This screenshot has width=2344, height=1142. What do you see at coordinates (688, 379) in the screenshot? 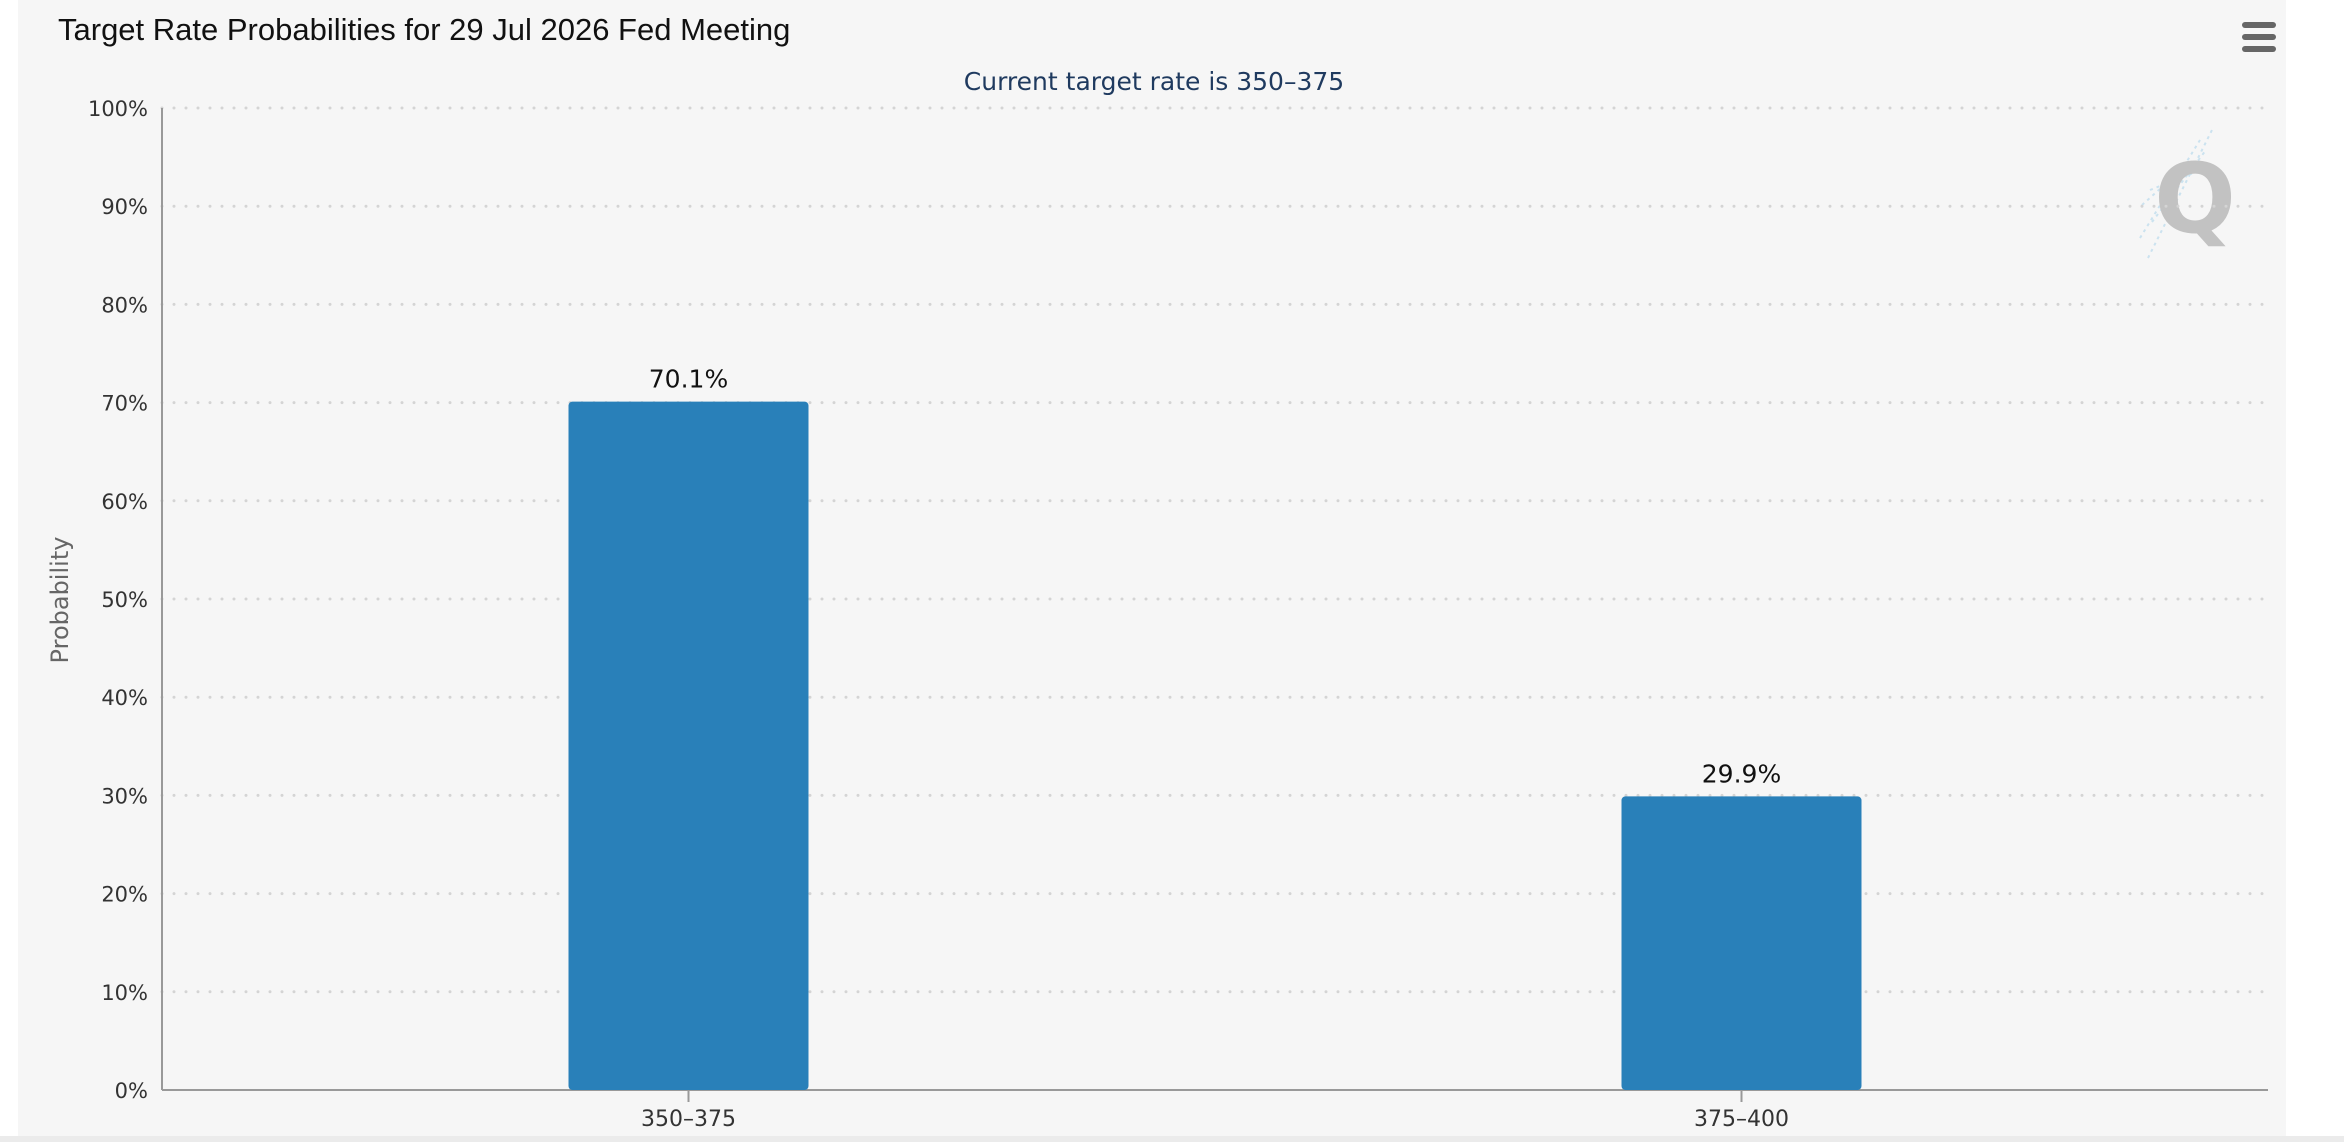
I see `data-label: 70.1%` at bounding box center [688, 379].